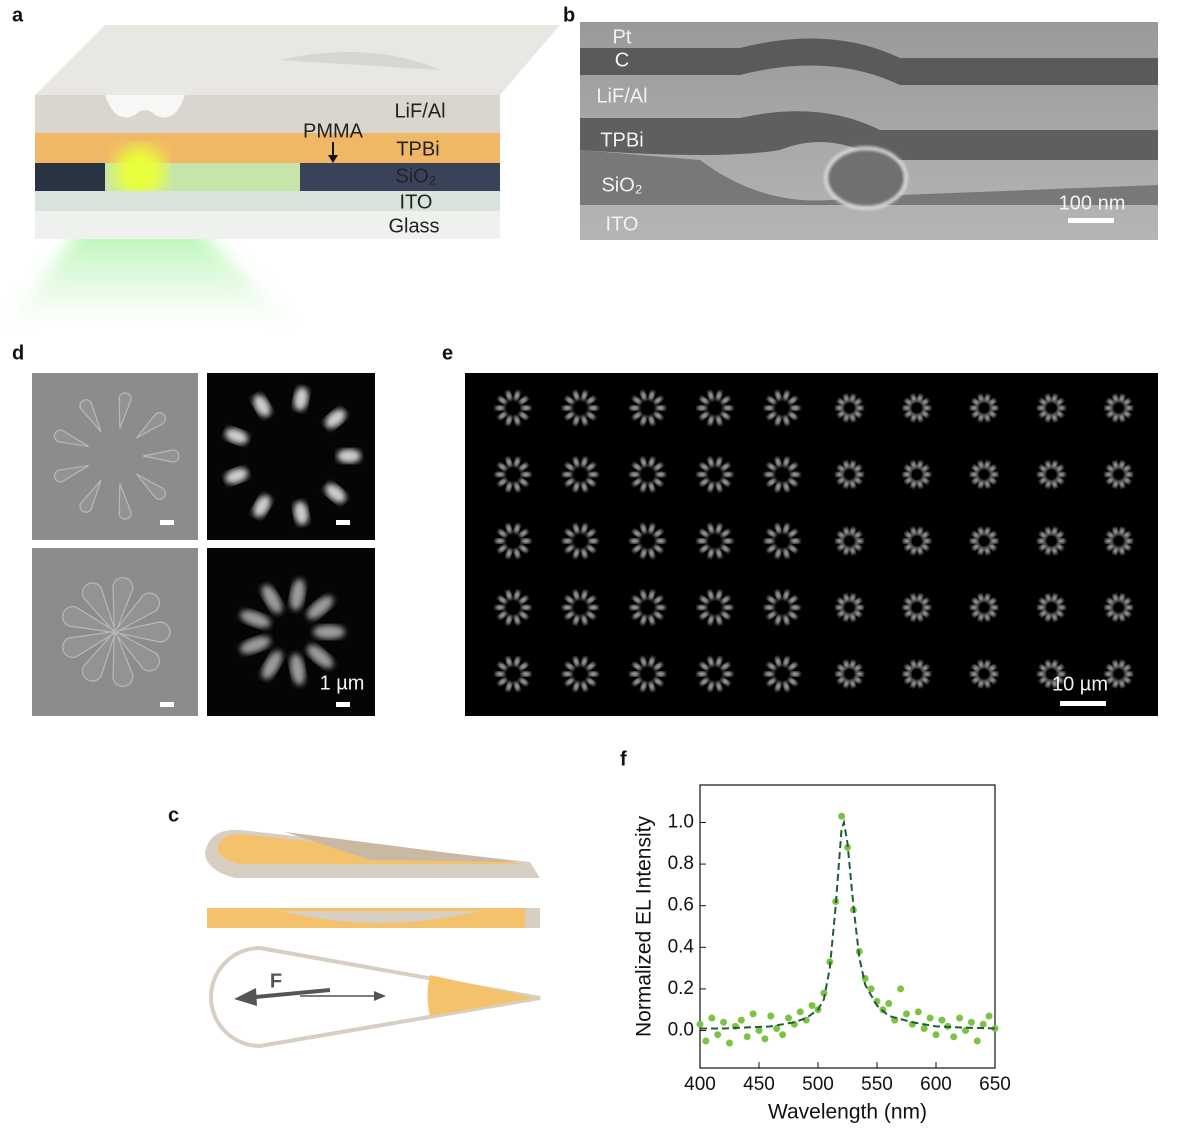  What do you see at coordinates (380, 996) in the screenshot?
I see `force-arrowhead` at bounding box center [380, 996].